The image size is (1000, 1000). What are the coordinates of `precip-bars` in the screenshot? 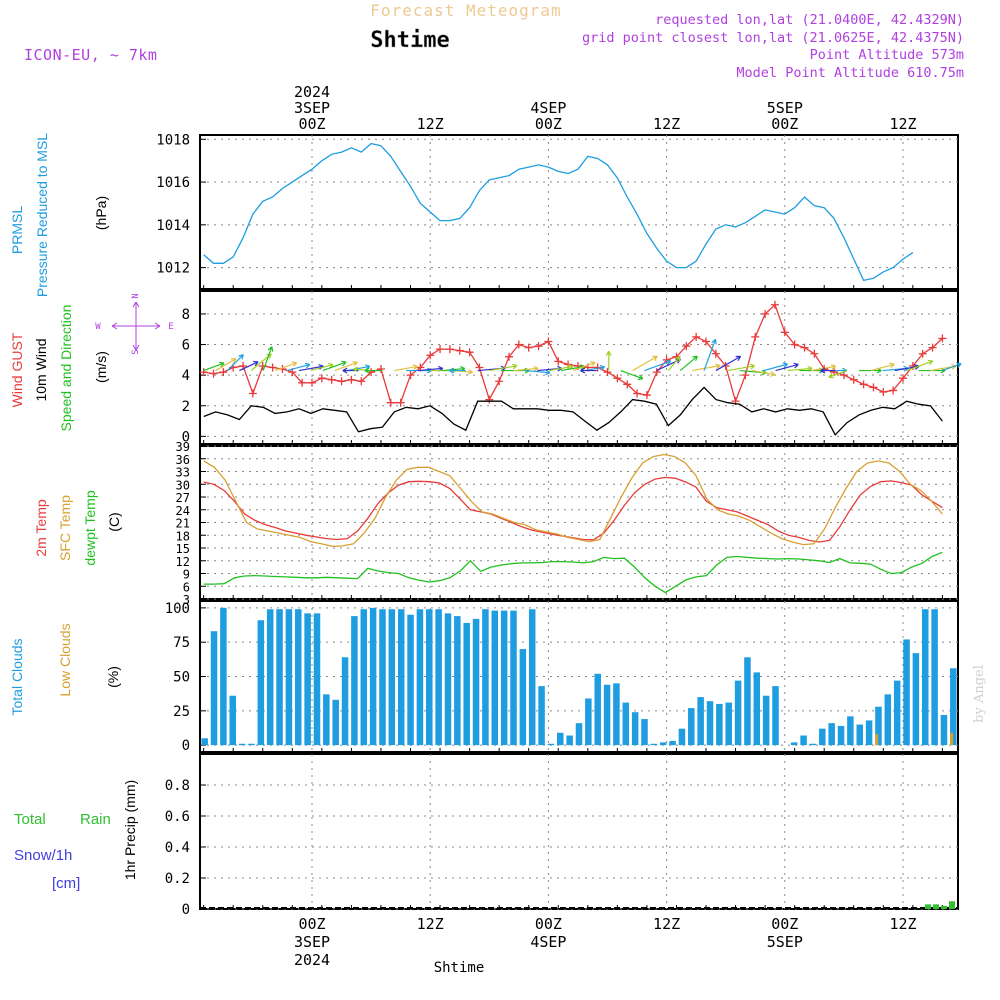 It's located at (579, 905).